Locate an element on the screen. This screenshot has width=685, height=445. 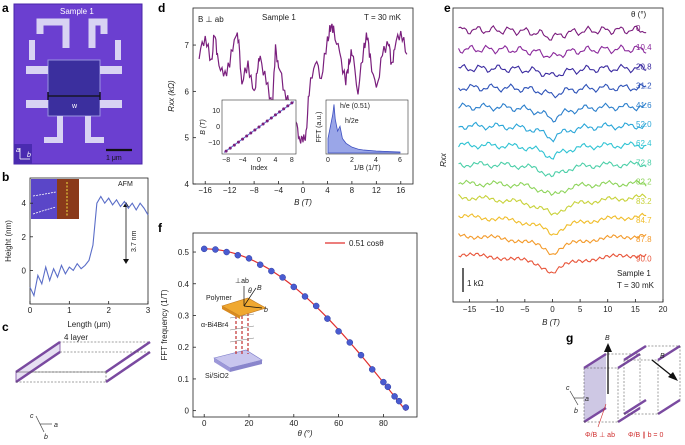
fft-peak2-label: h/2e is located at coordinates (352, 121).